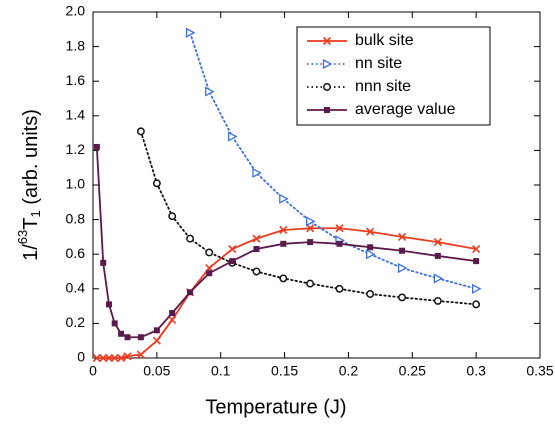  What do you see at coordinates (76, 11) in the screenshot?
I see `y-tick-label: 2.0` at bounding box center [76, 11].